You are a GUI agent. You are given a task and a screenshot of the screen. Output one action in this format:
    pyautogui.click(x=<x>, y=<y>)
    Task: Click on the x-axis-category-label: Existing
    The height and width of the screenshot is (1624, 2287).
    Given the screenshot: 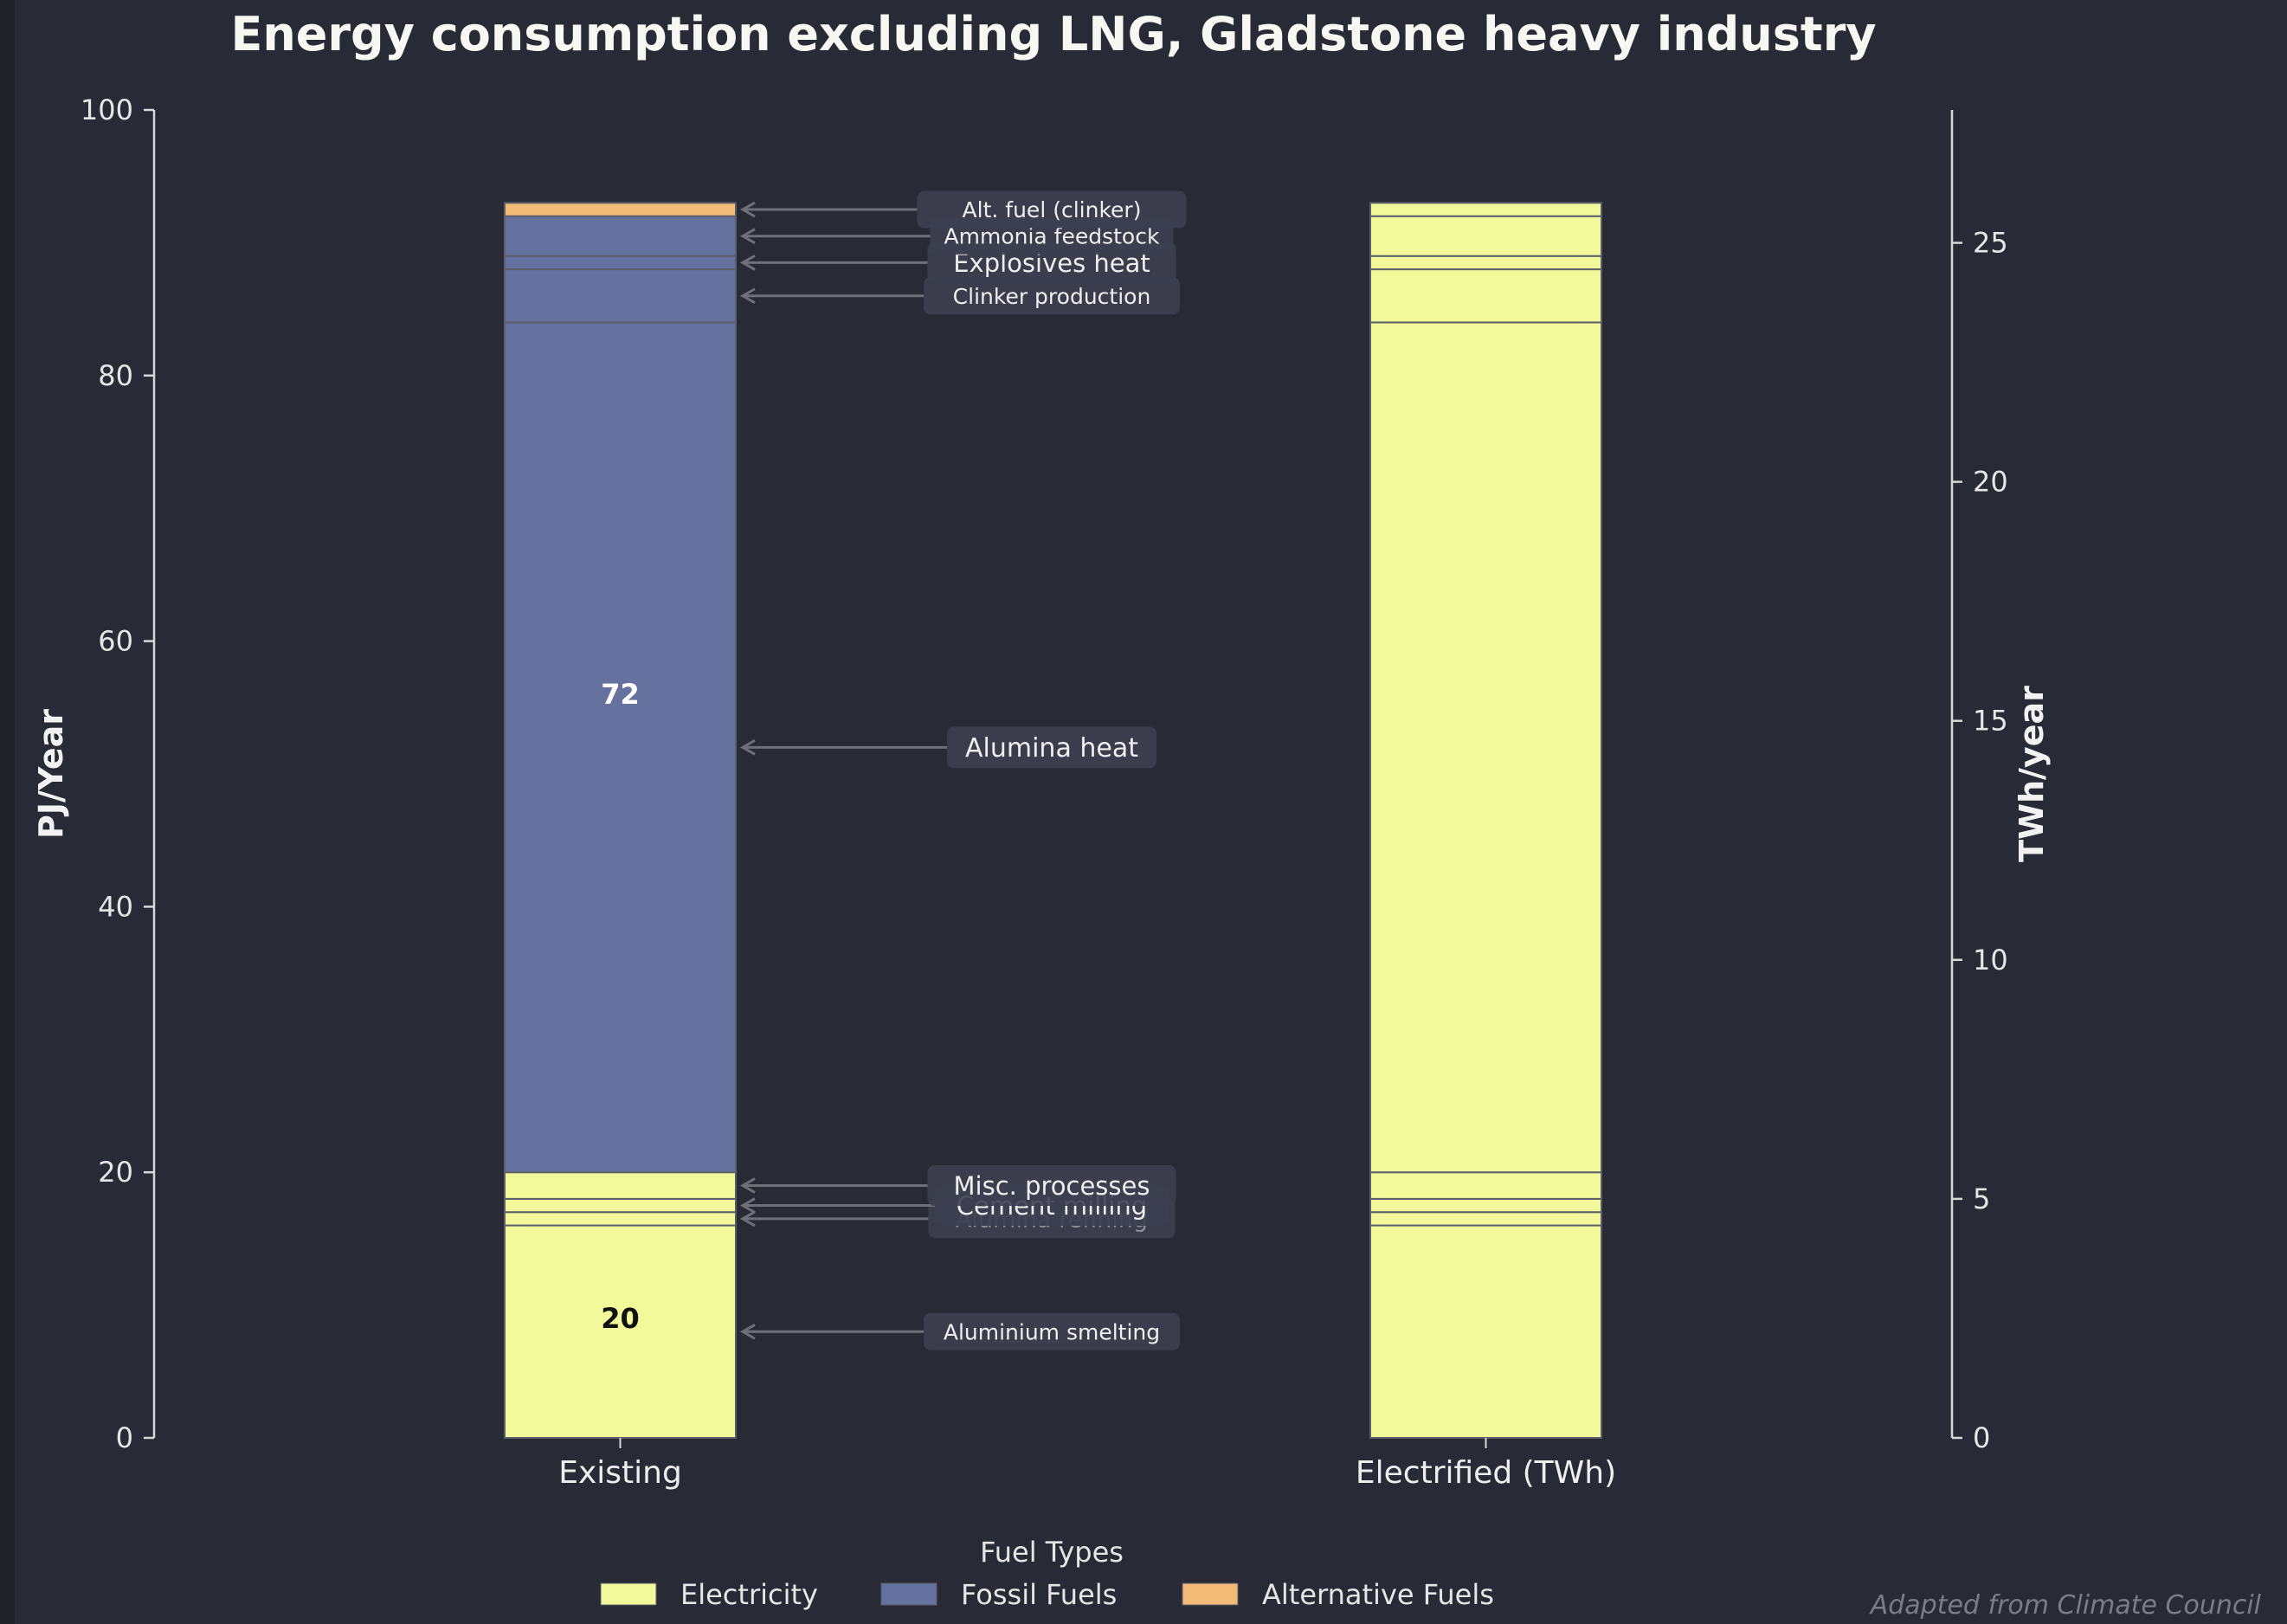 What is the action you would take?
    pyautogui.click(x=620, y=1473)
    